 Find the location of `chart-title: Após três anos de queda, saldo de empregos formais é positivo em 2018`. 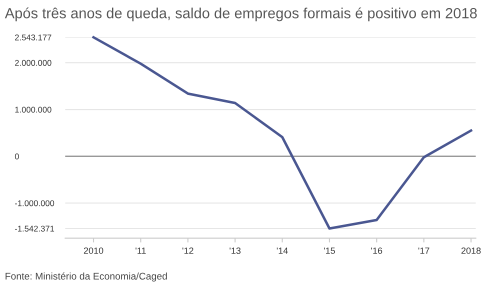

chart-title: Após três anos de queda, saldo de empregos formais é positivo em 2018 is located at coordinates (240, 14).